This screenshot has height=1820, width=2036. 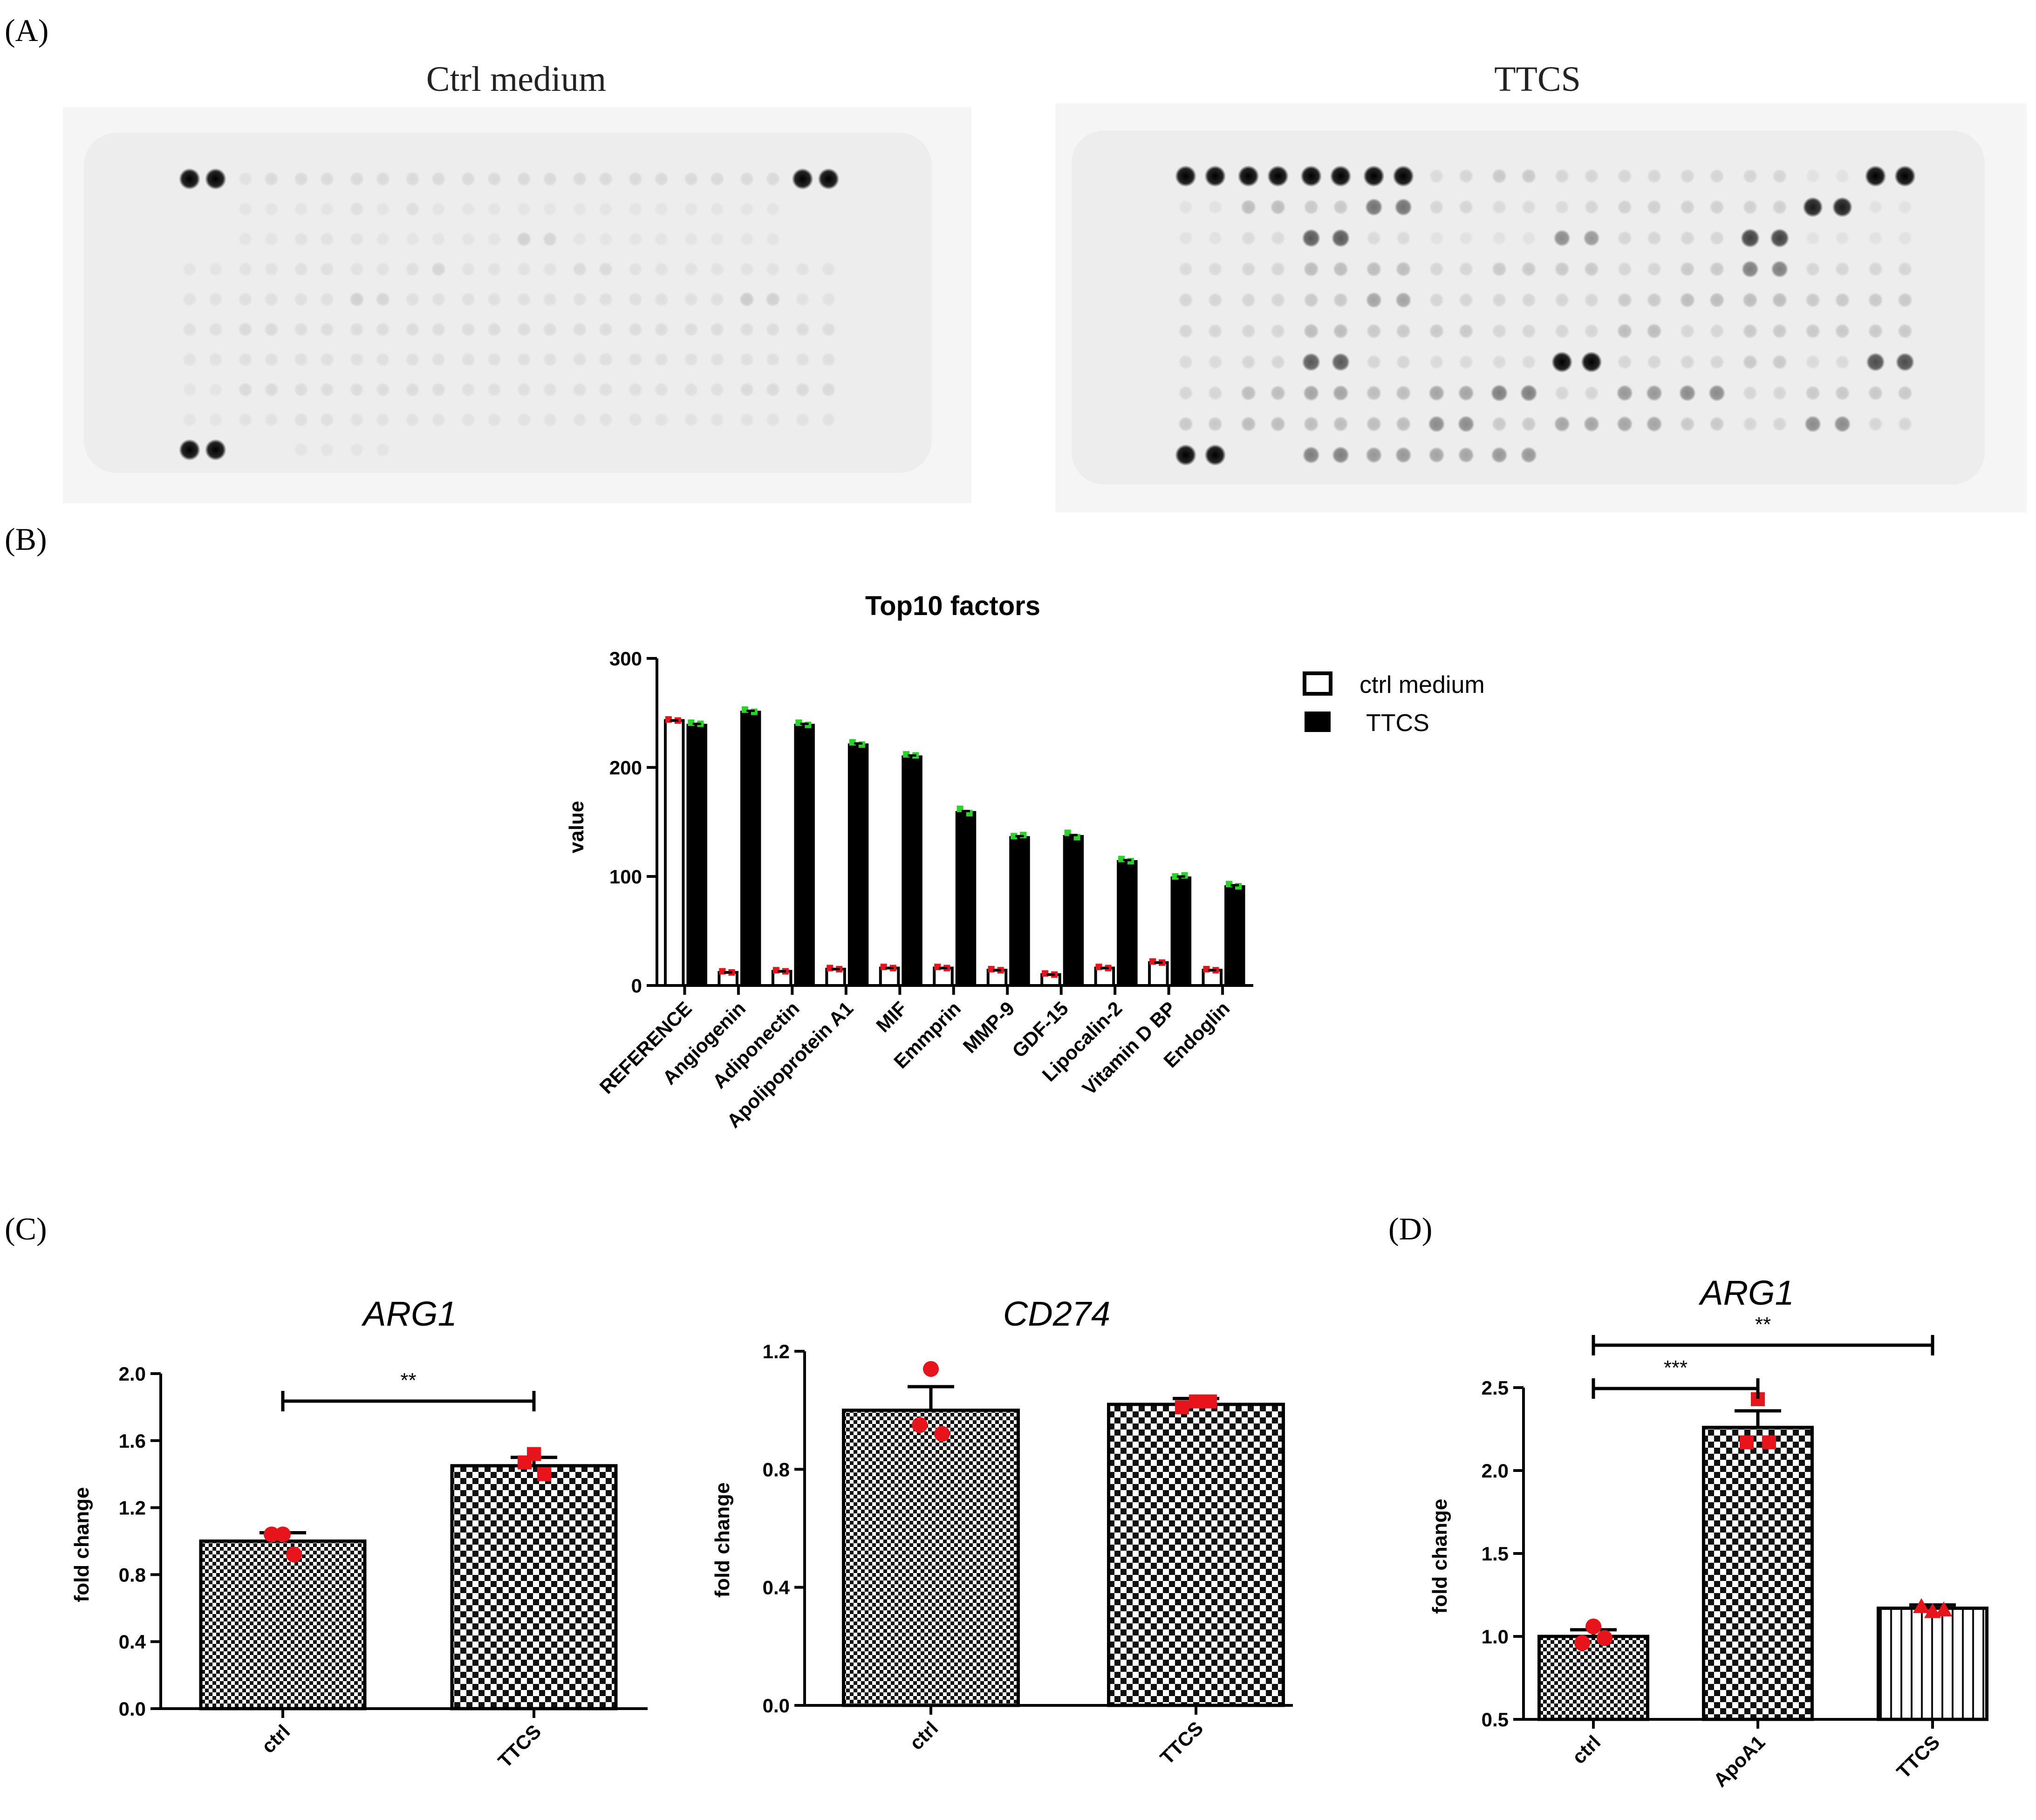 What do you see at coordinates (1541, 286) in the screenshot?
I see `blot-ttcs: TTCS` at bounding box center [1541, 286].